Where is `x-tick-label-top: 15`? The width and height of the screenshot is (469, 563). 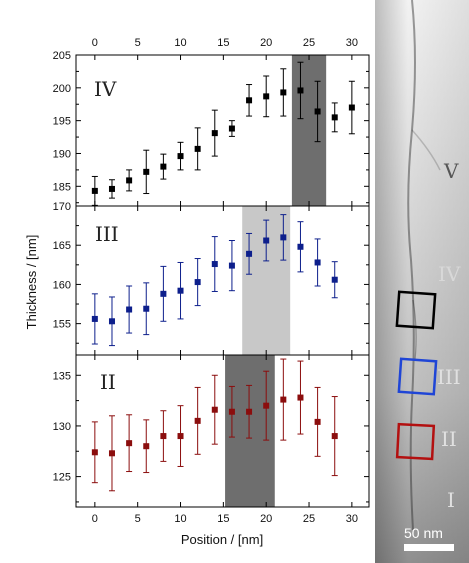
x-tick-label-top: 15 is located at coordinates (223, 43).